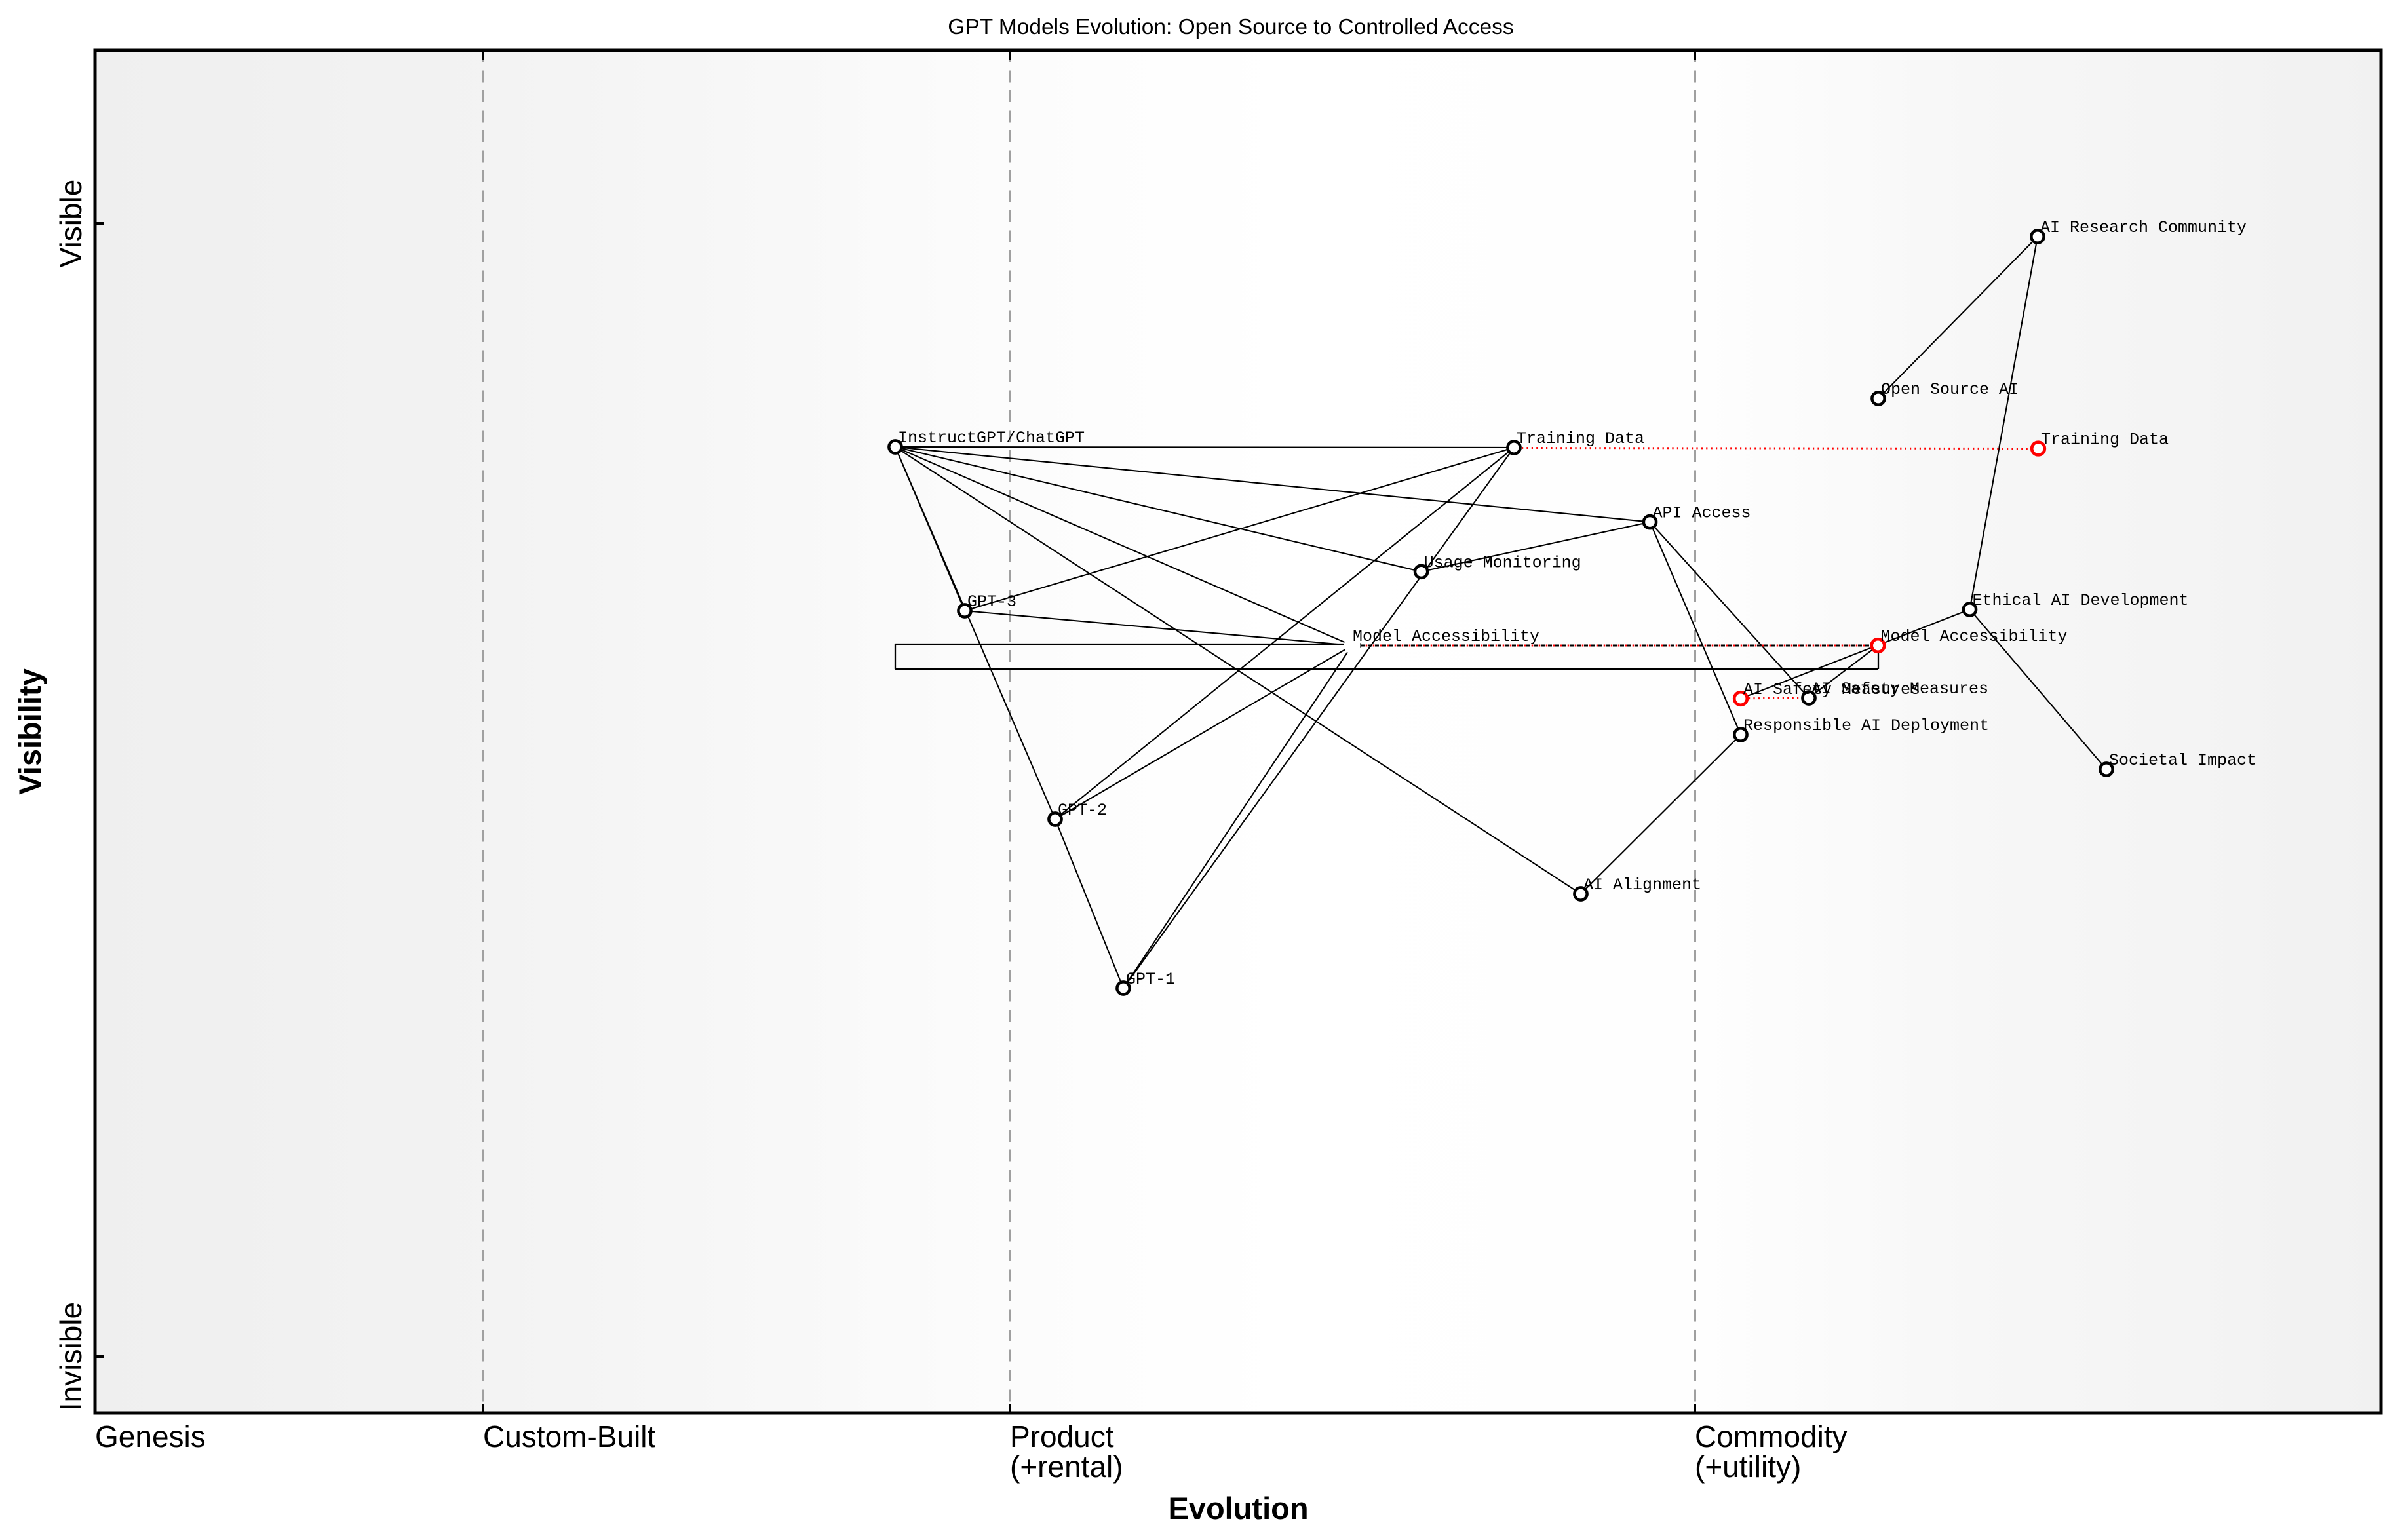  What do you see at coordinates (1748, 1467) in the screenshot?
I see `svg-text: (+utility)` at bounding box center [1748, 1467].